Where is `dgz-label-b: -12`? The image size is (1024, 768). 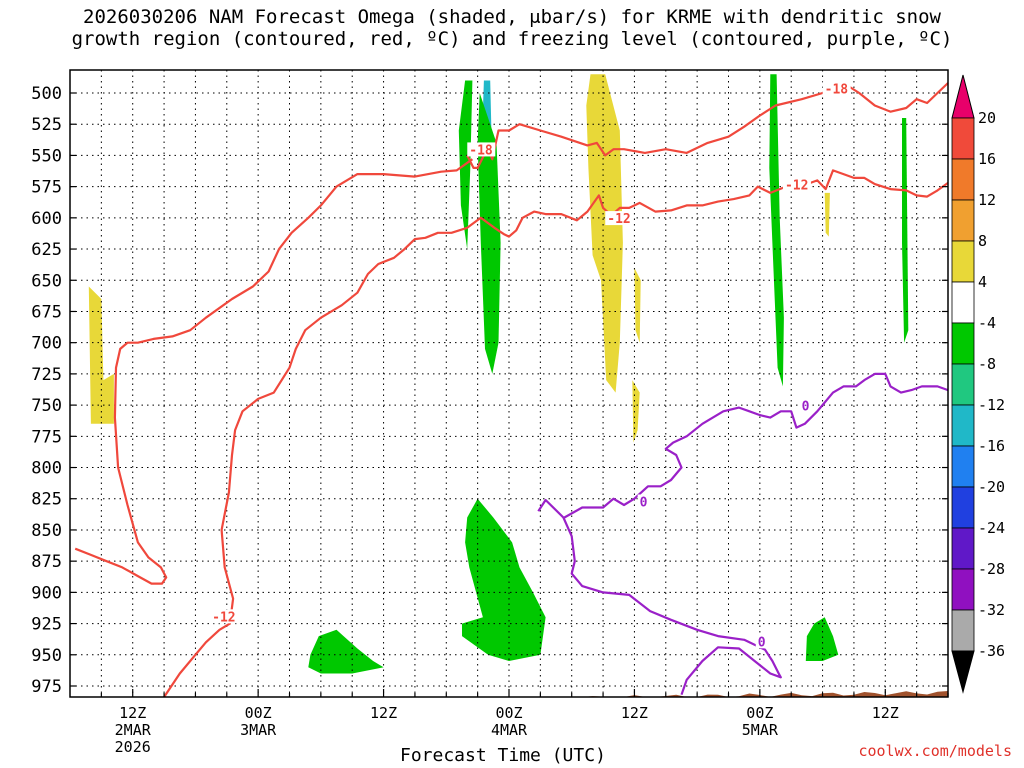
dgz-label-b: -12 is located at coordinates (796, 185).